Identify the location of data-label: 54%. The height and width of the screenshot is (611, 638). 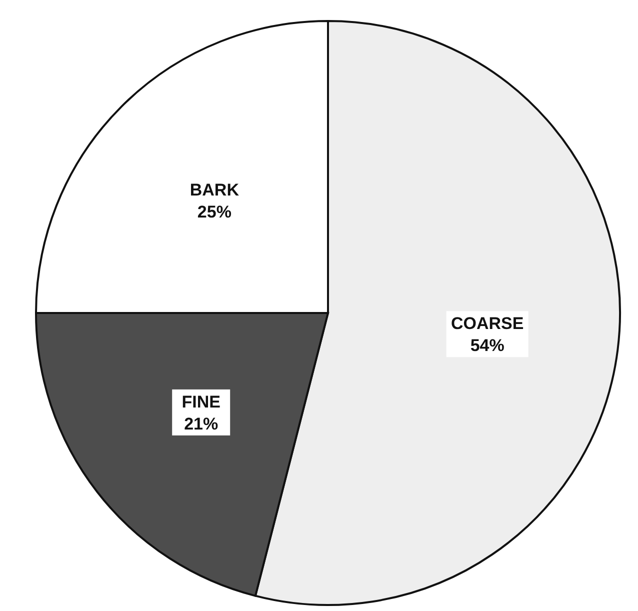
(487, 346).